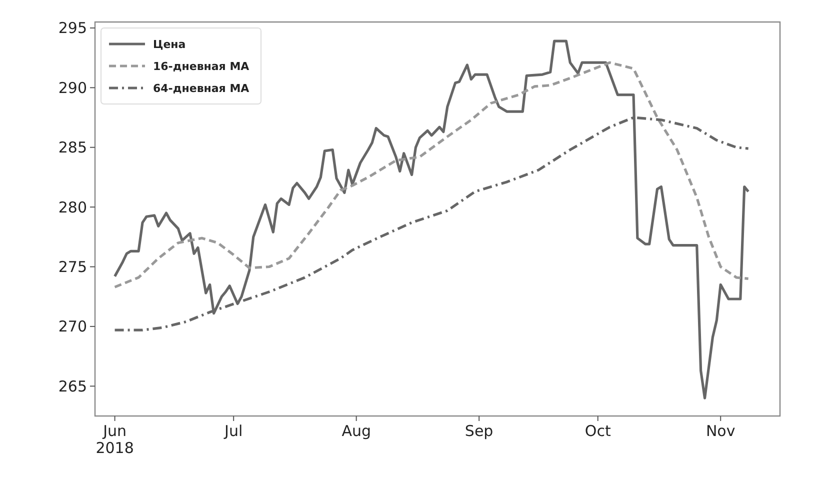 This screenshot has height=477, width=815. What do you see at coordinates (201, 88) in the screenshot?
I see `legend-label: 64-дневная MA` at bounding box center [201, 88].